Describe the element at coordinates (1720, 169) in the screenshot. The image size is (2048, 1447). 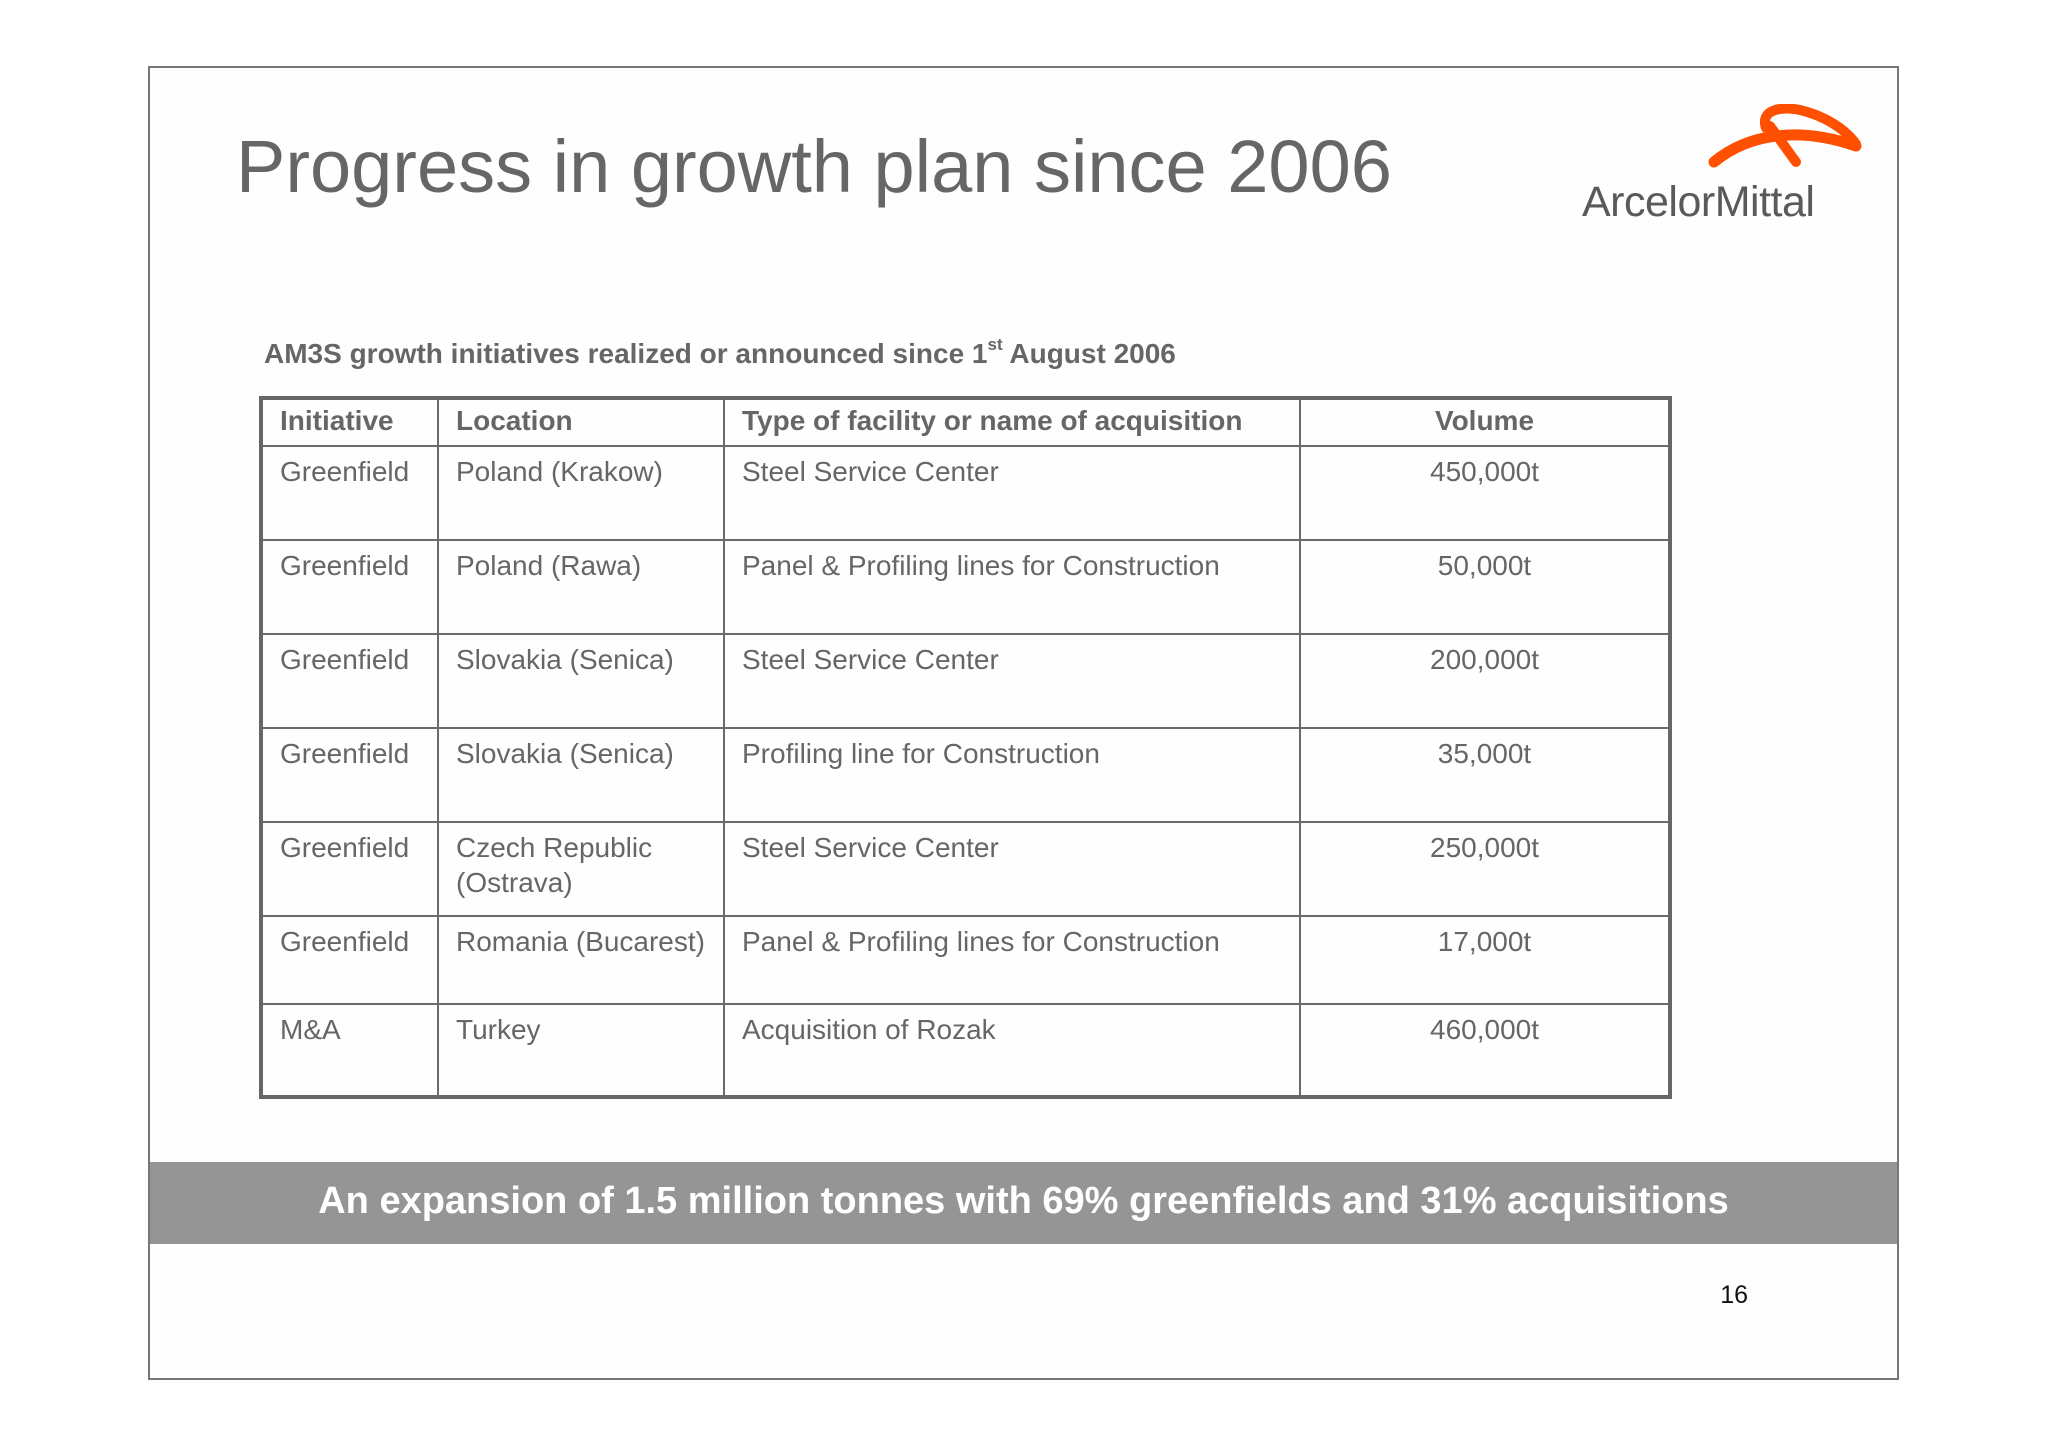
I see `arcelormittal-logo: ArcelorMittal` at that location.